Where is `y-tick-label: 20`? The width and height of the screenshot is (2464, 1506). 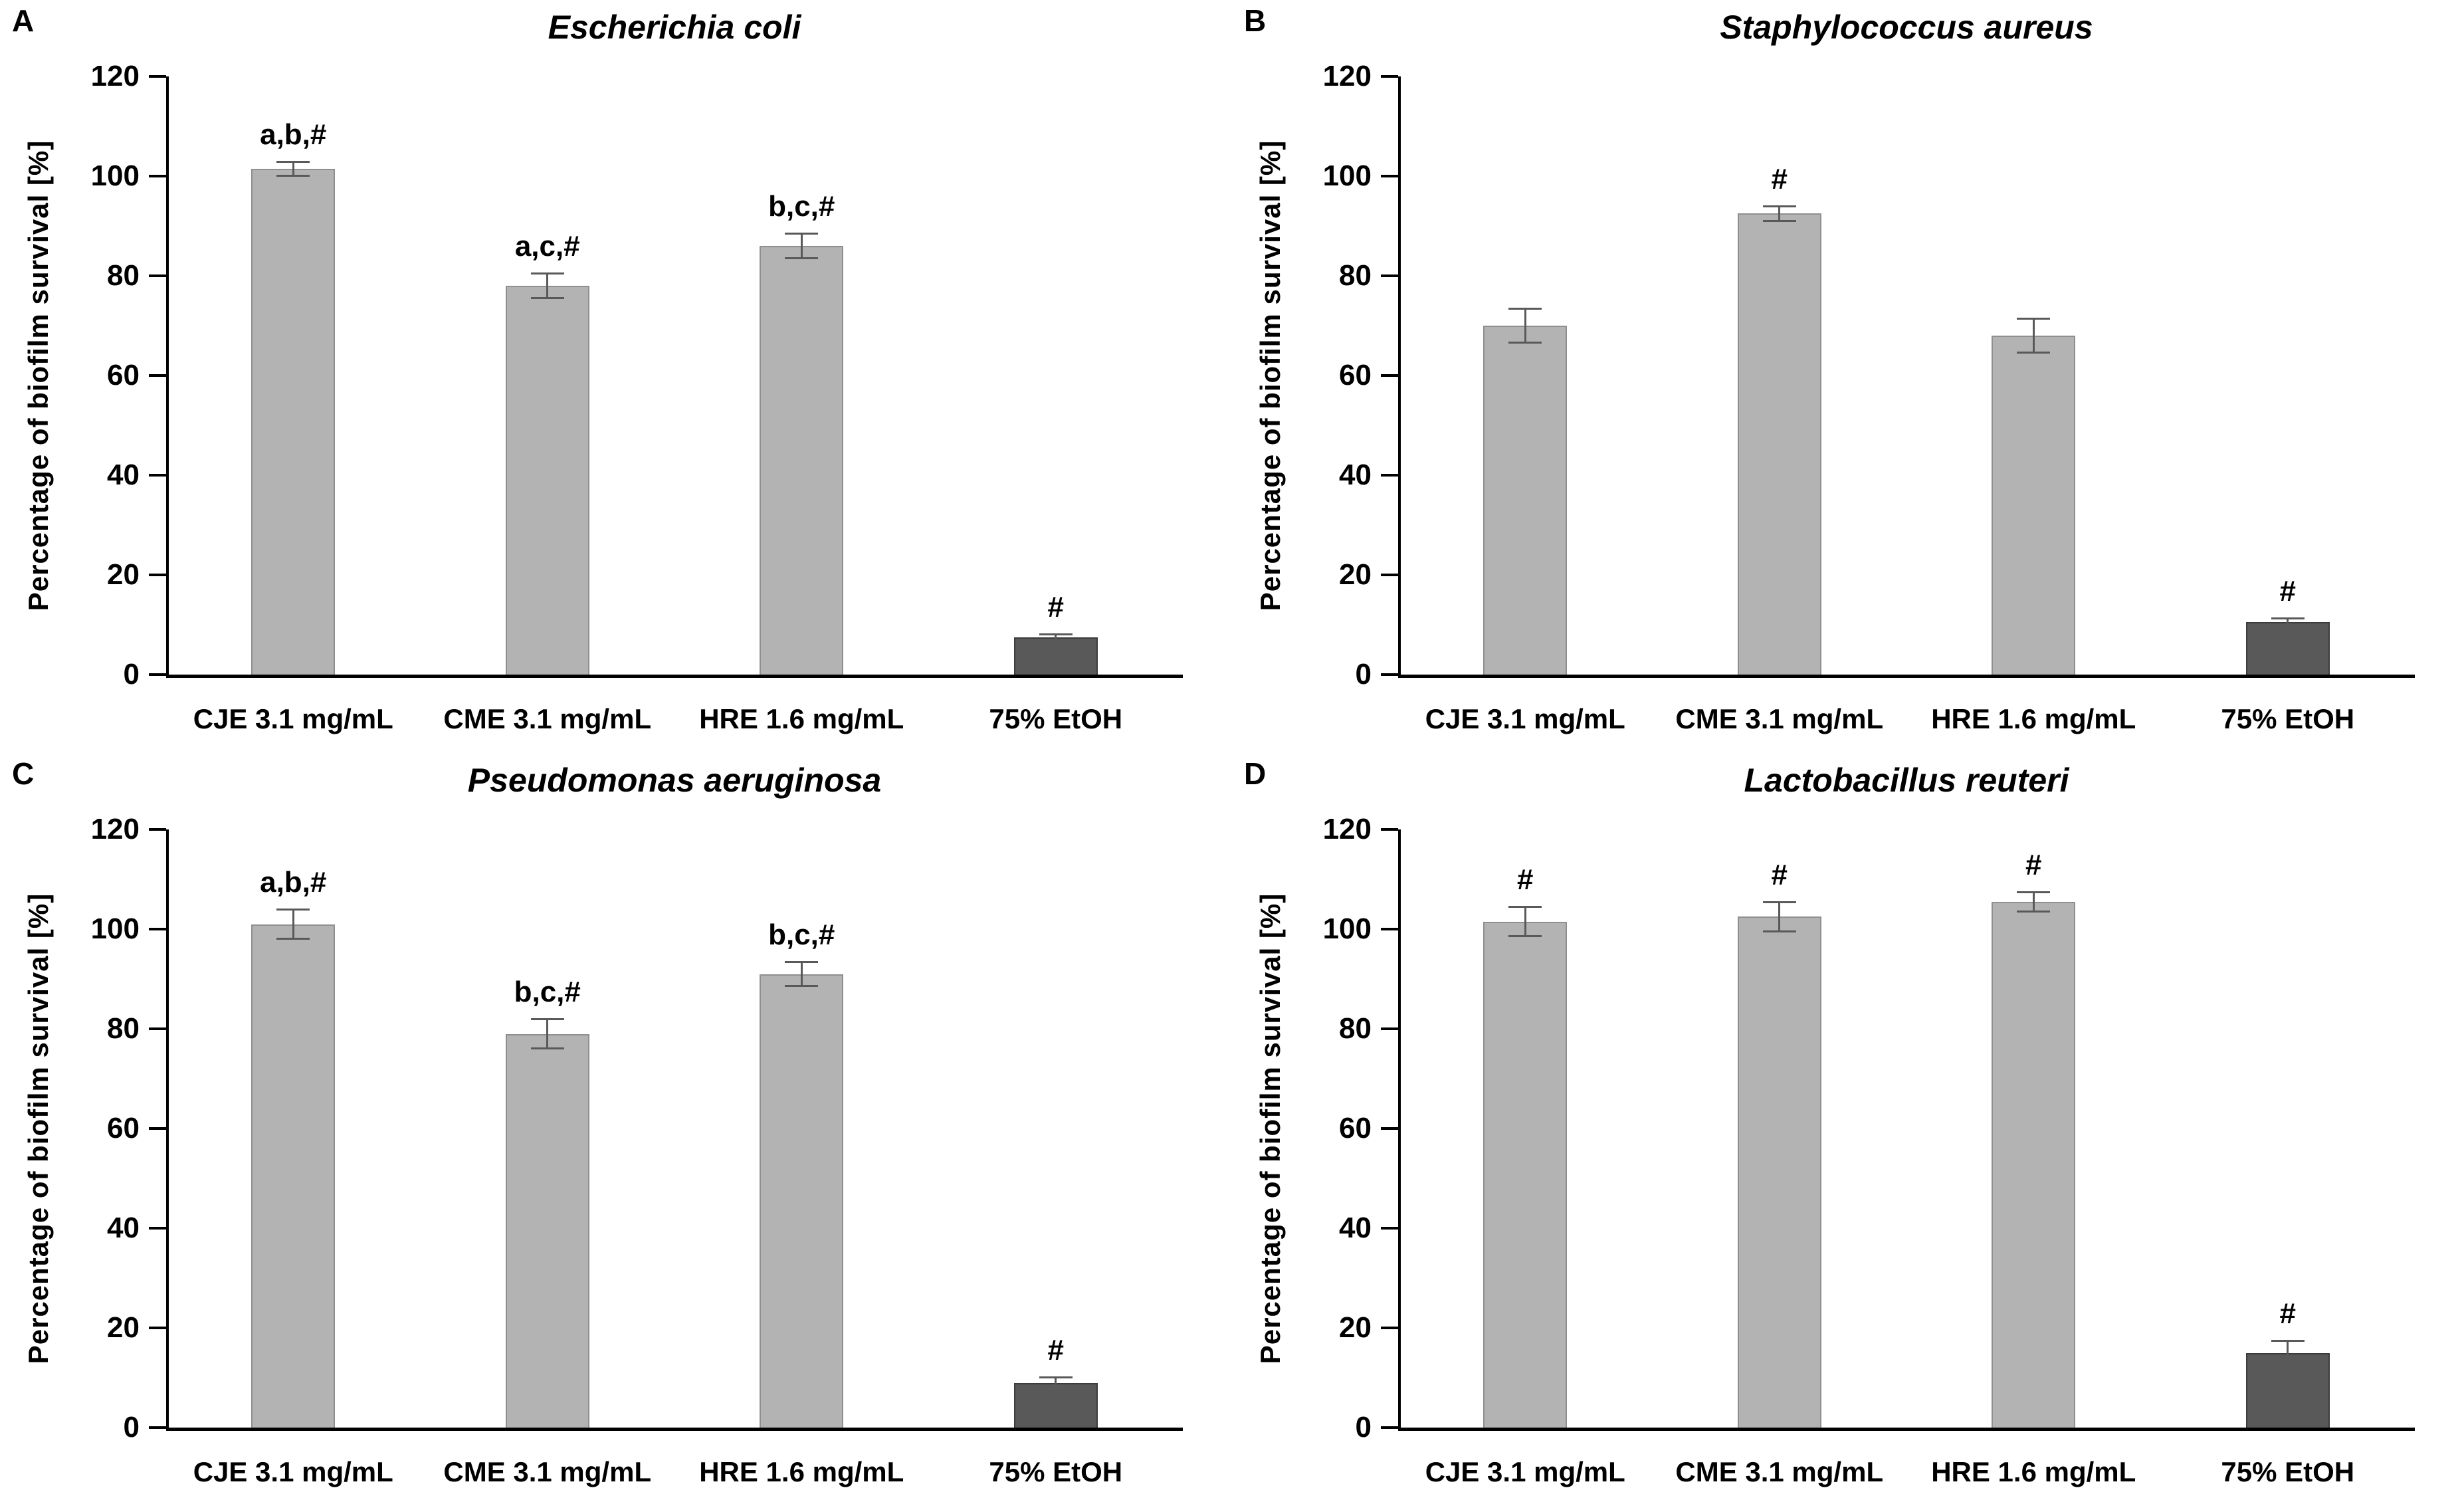 y-tick-label: 20 is located at coordinates (124, 1327).